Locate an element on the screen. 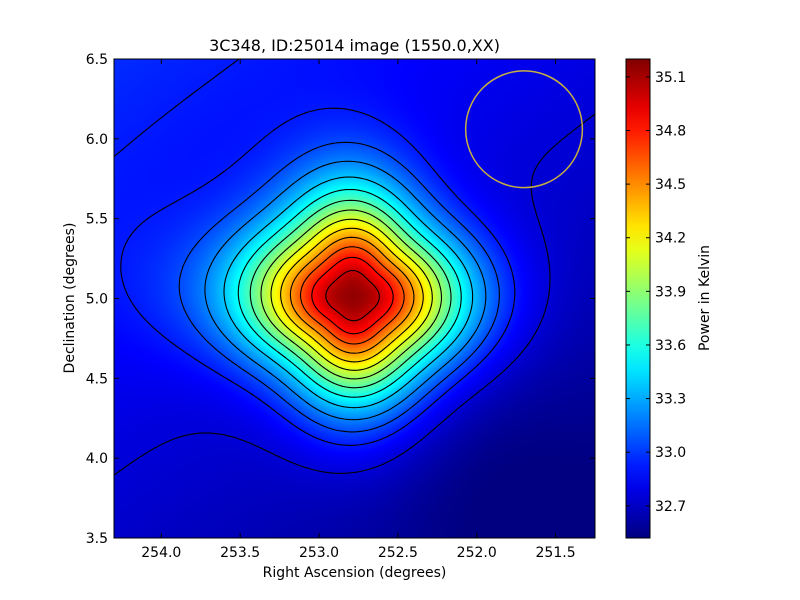 Image resolution: width=800 pixels, height=600 pixels. y-axis-label: Declination (degrees) is located at coordinates (70, 298).